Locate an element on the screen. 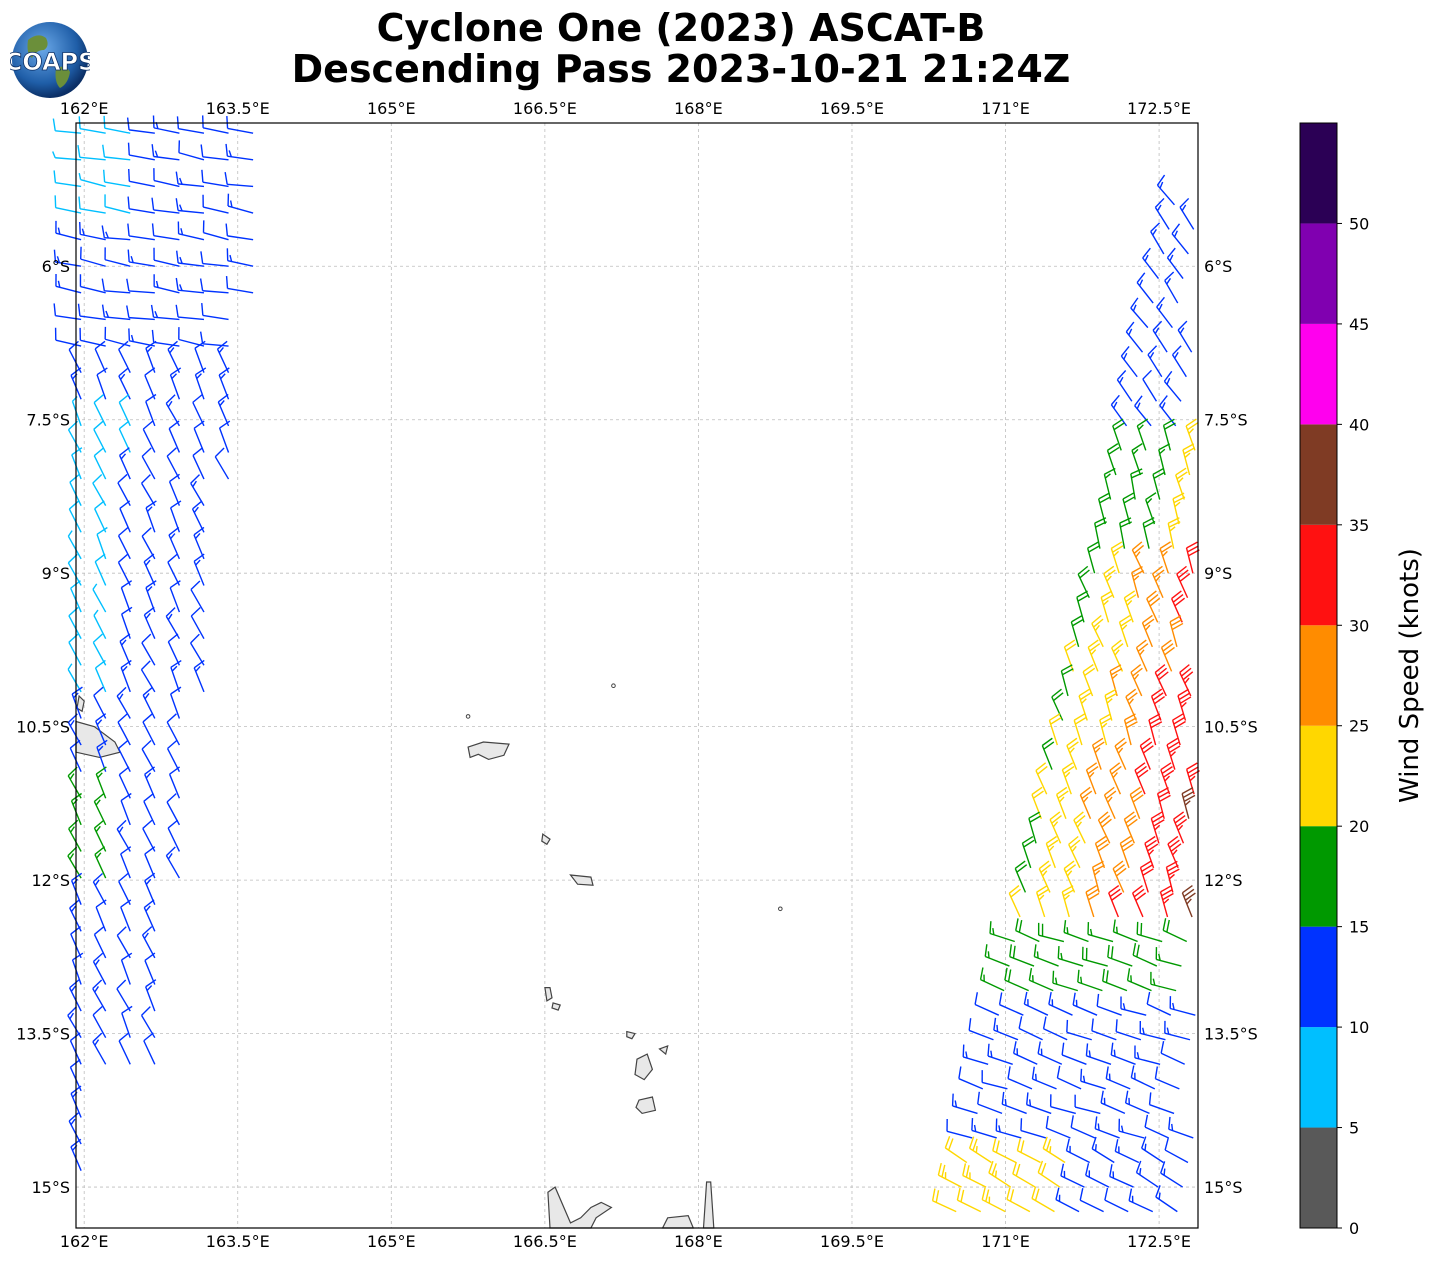  colorbar-segment is located at coordinates (1318, 675).